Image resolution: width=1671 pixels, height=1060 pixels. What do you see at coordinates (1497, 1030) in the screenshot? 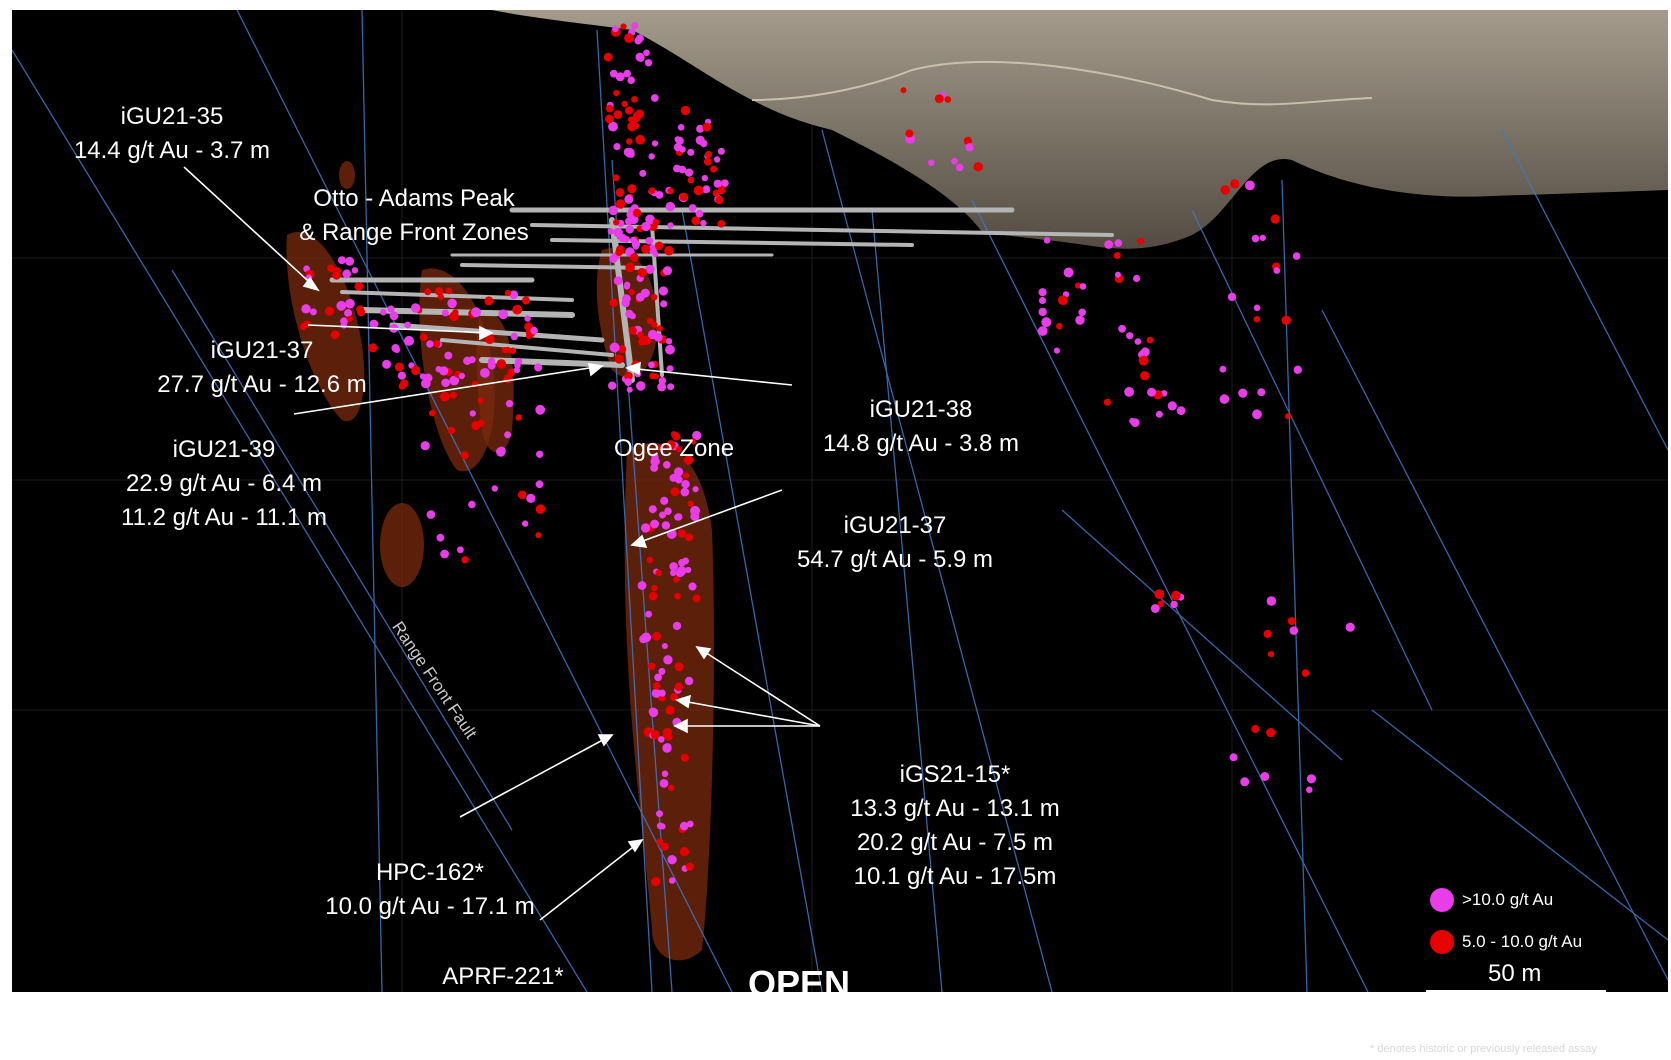
I see `view-direction-note: Looking northeast (070°)` at bounding box center [1497, 1030].